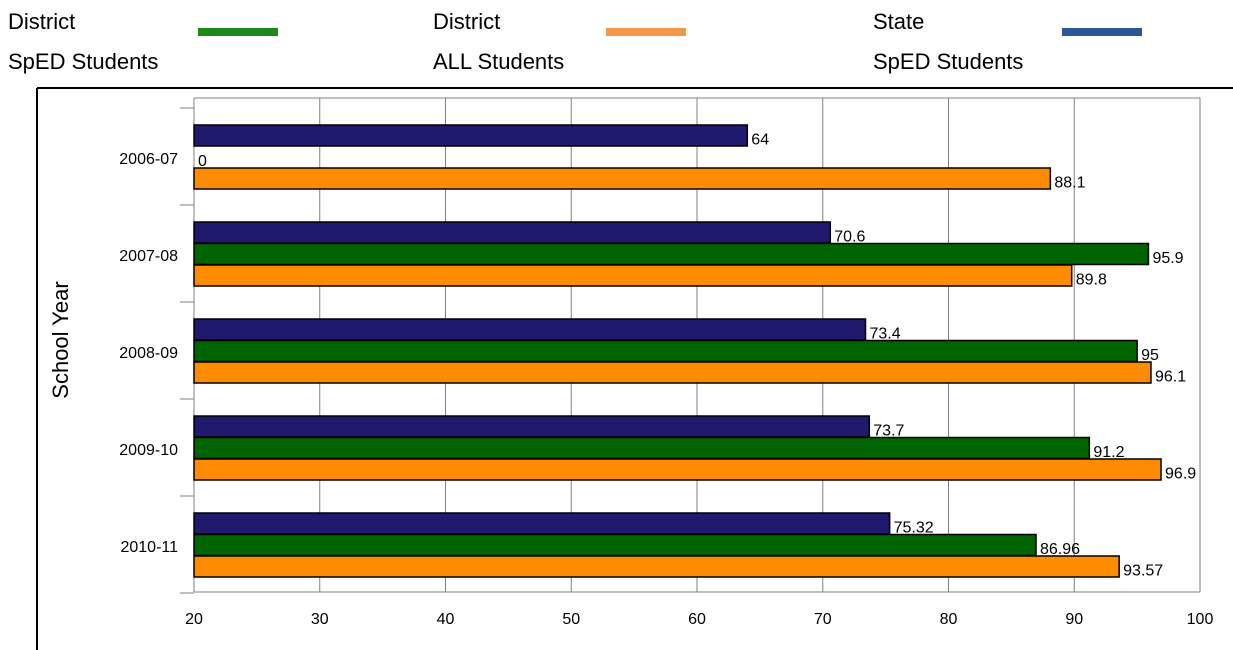 The width and height of the screenshot is (1233, 650). Describe the element at coordinates (948, 41) in the screenshot. I see `legend-label: State SpED Students` at that location.